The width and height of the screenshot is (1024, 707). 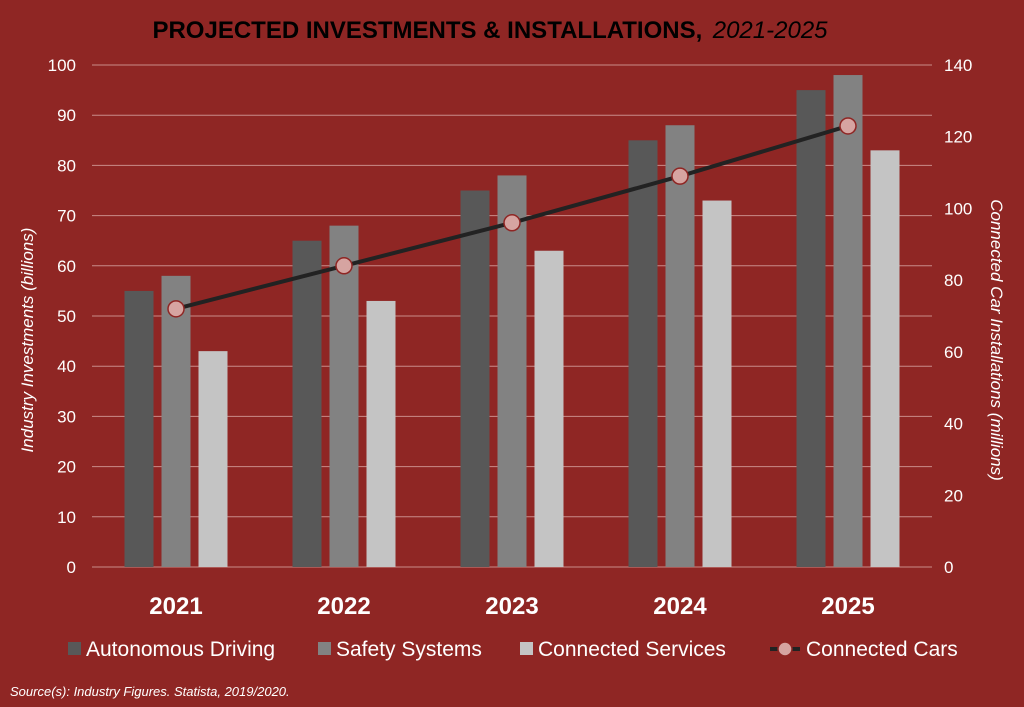 I want to click on bar-safety-systems-2023, so click(x=512, y=371).